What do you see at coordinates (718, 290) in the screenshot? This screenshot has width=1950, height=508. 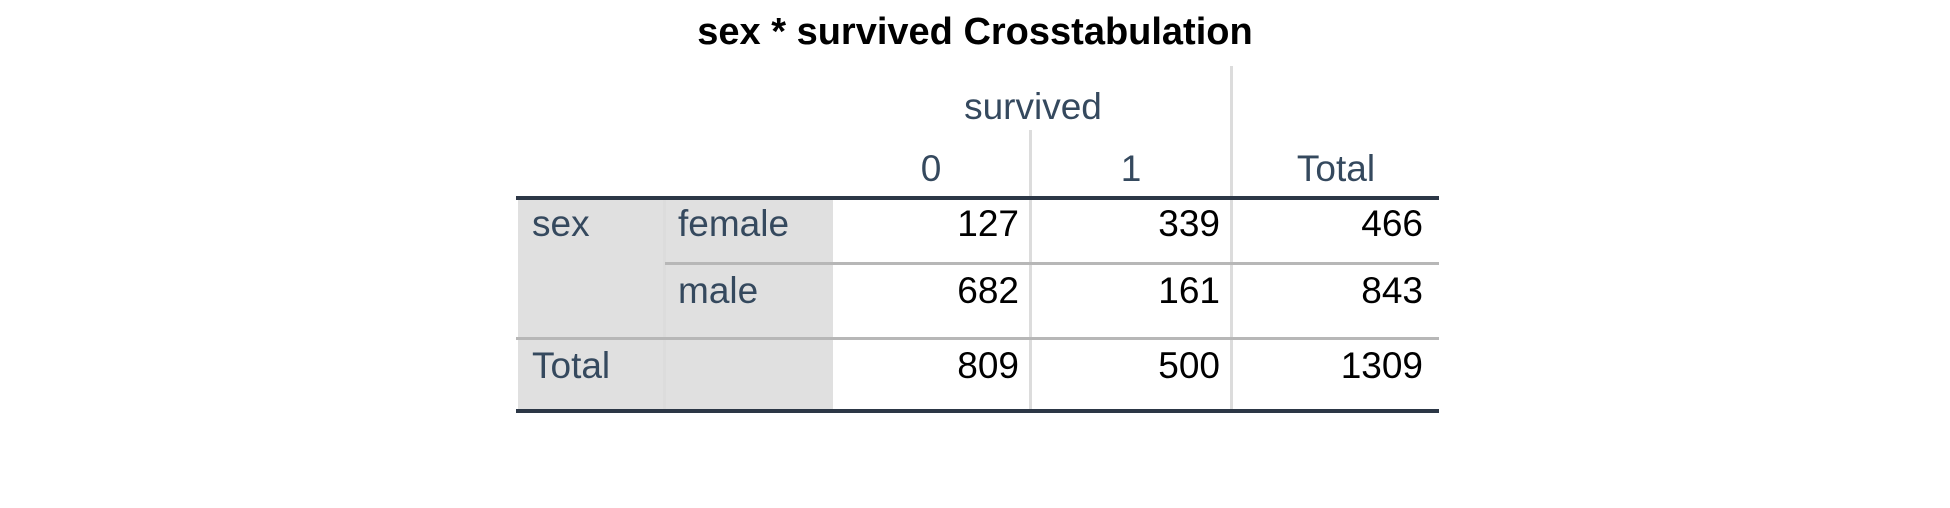 I see `row-label: male` at bounding box center [718, 290].